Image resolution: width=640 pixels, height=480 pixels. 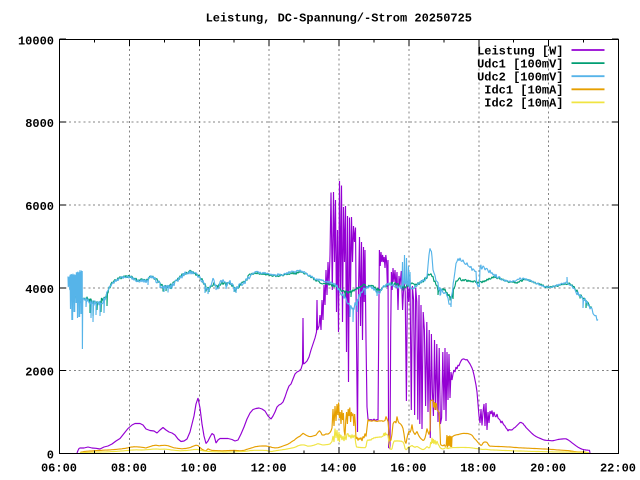 I want to click on svg-text: 18:00, so click(x=478, y=468).